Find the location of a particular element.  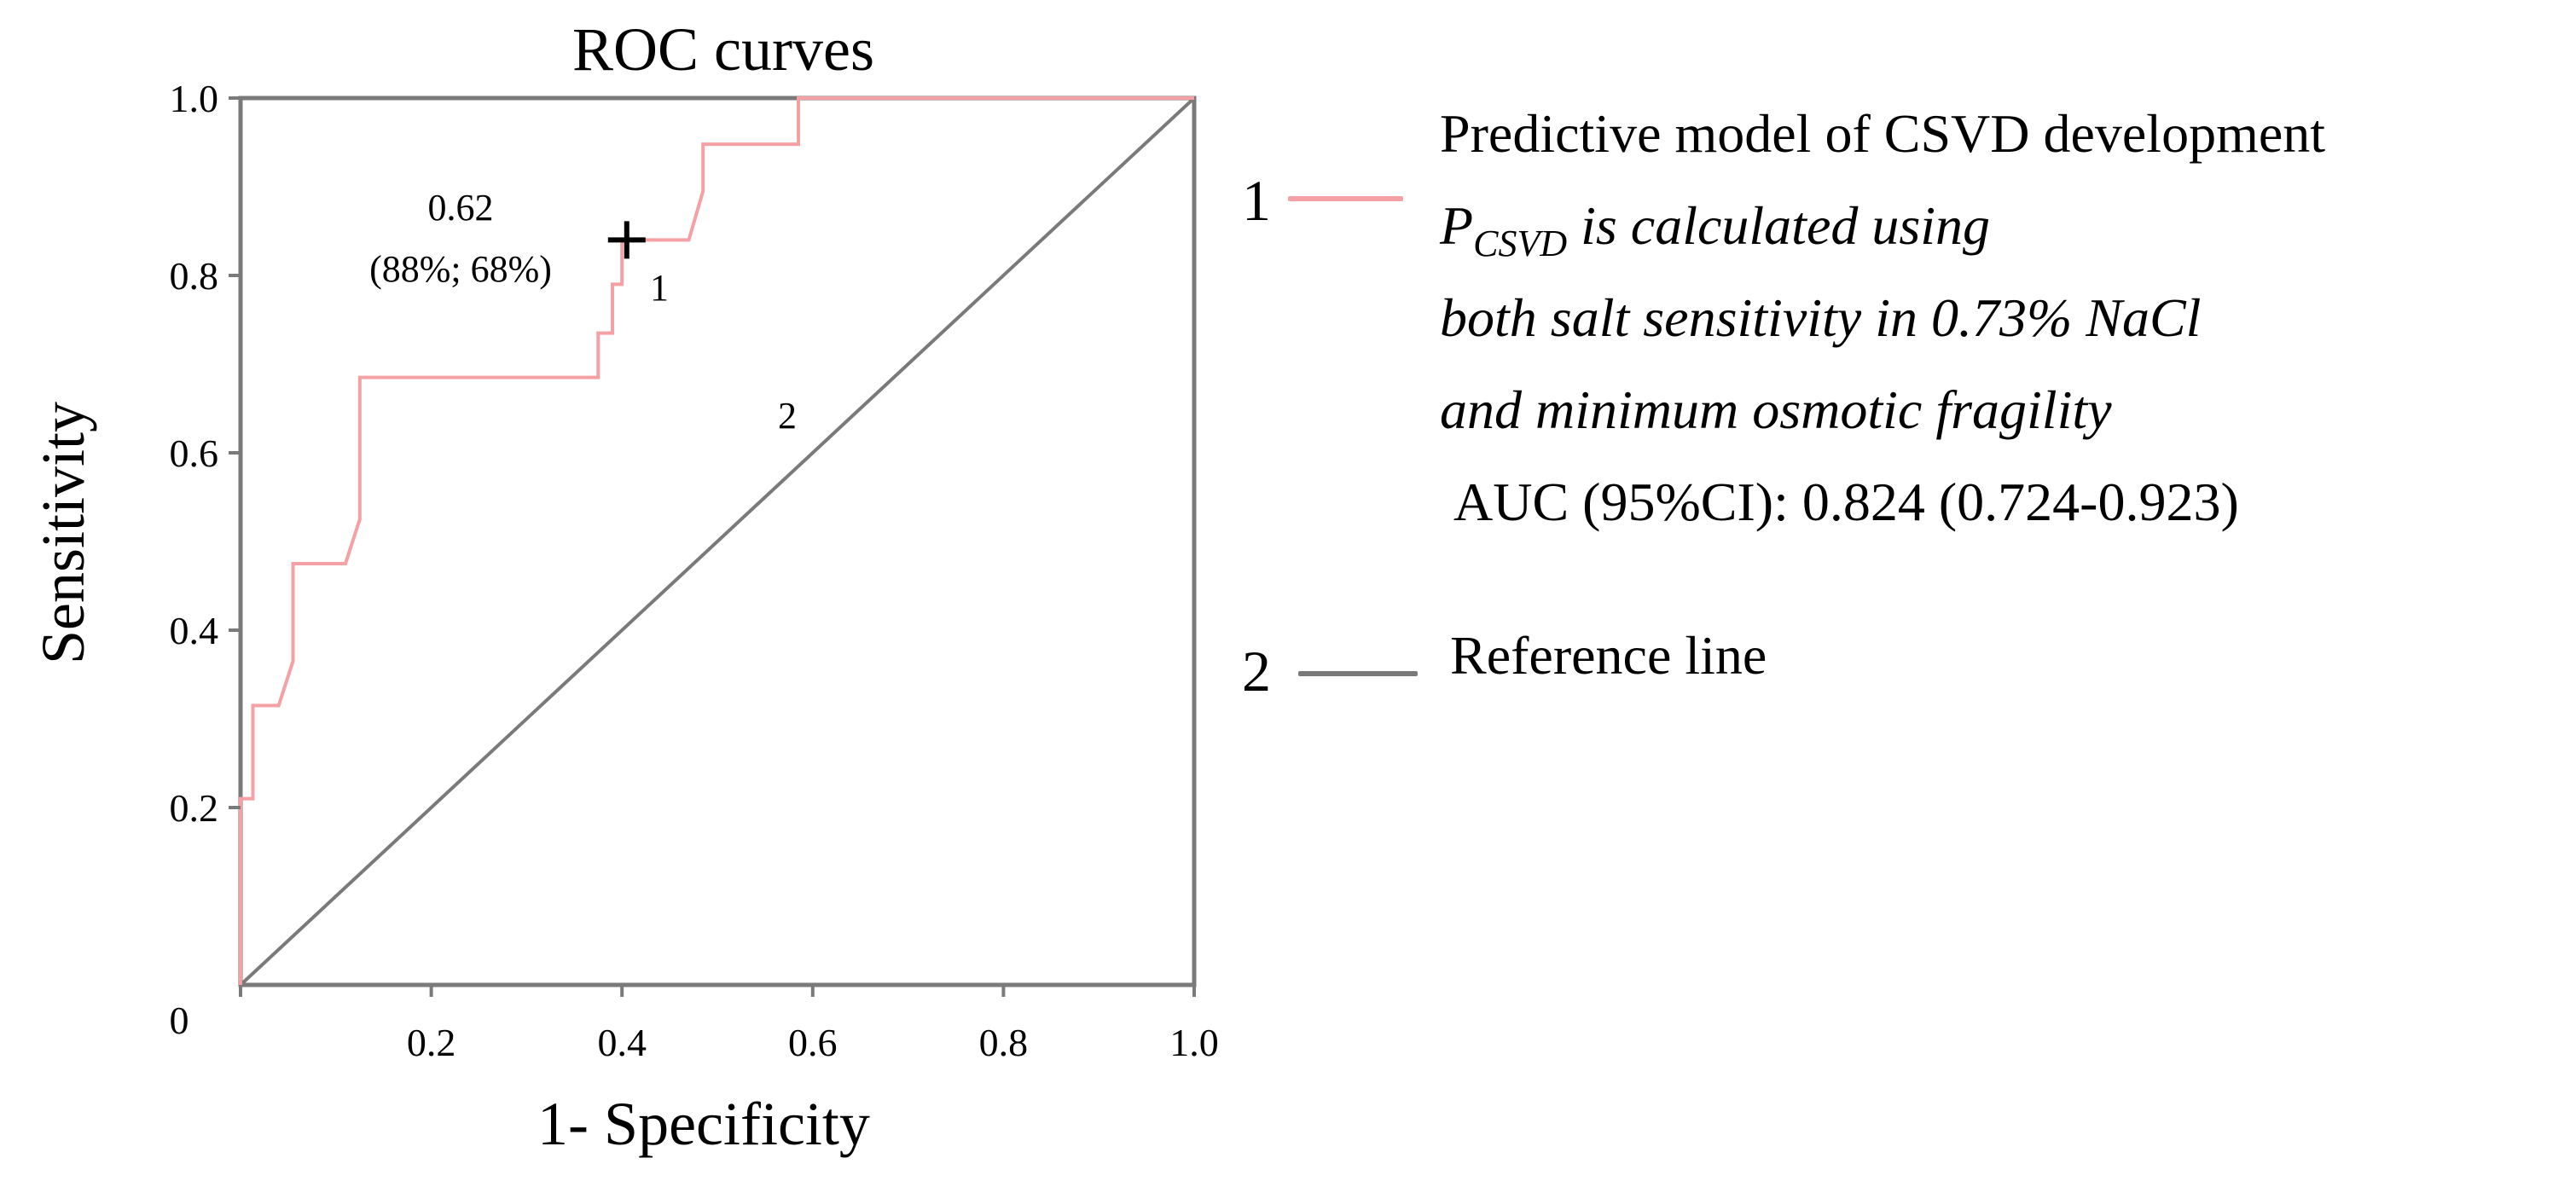

x-tick-label: 0.2 is located at coordinates (431, 1042).